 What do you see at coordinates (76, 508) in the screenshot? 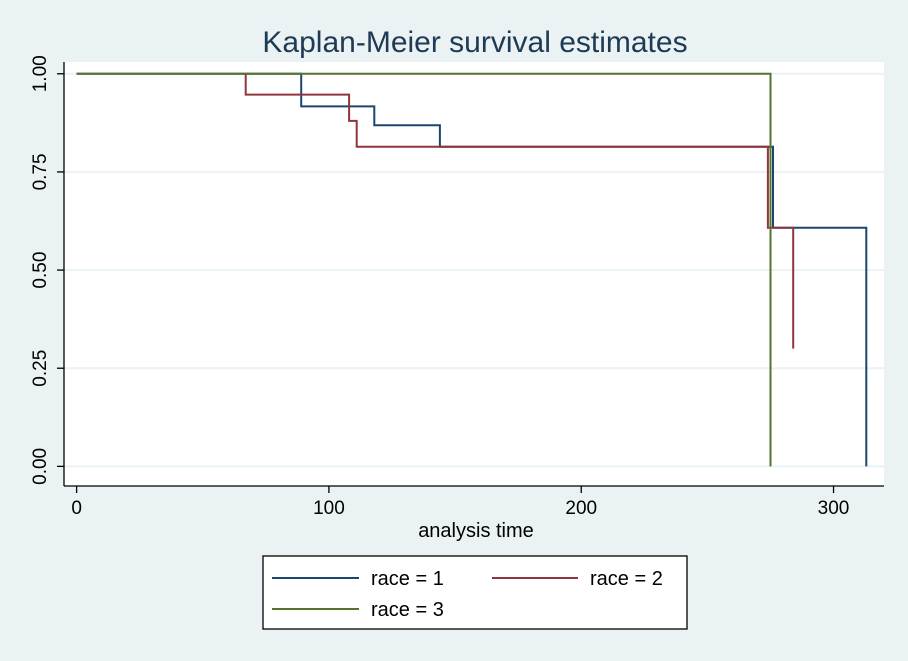
I see `x-tick-label: 0` at bounding box center [76, 508].